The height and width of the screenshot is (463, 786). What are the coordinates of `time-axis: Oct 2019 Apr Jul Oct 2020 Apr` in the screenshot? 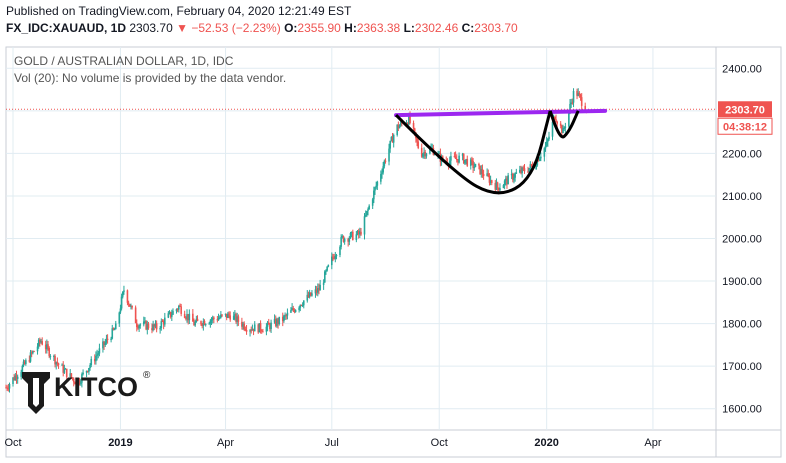 It's located at (332, 443).